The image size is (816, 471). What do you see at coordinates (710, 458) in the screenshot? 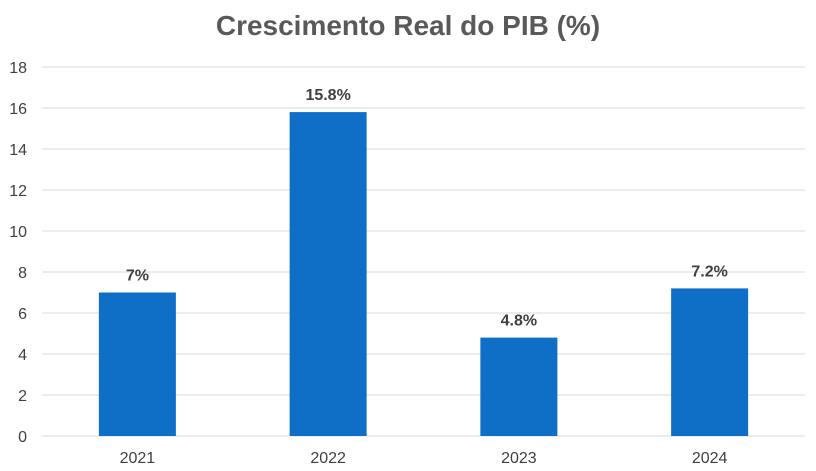
I see `x-tick-label-2024: 2024` at bounding box center [710, 458].